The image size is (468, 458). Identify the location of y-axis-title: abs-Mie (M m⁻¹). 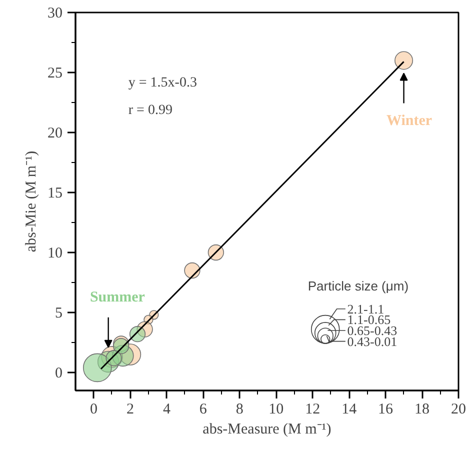
(32, 201).